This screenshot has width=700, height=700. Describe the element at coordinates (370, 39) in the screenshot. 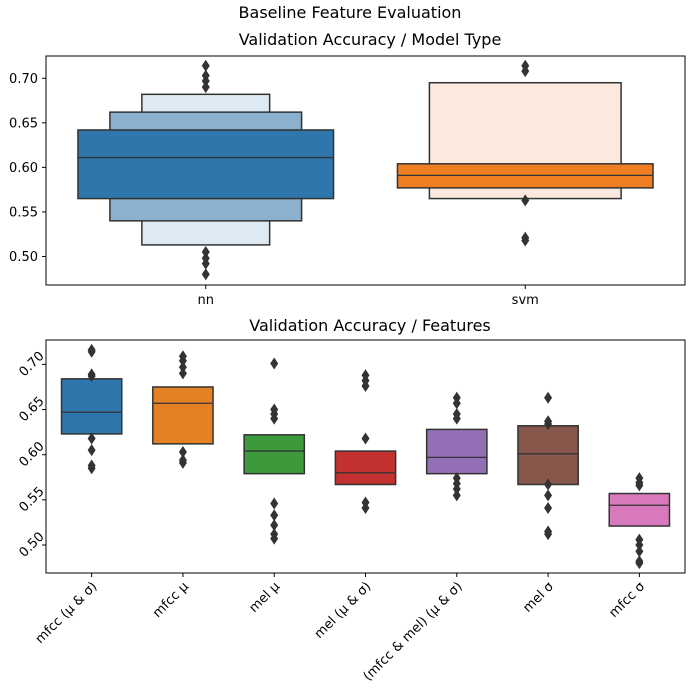

I see `model-type-title: Validation Accuracy / Model Type` at that location.